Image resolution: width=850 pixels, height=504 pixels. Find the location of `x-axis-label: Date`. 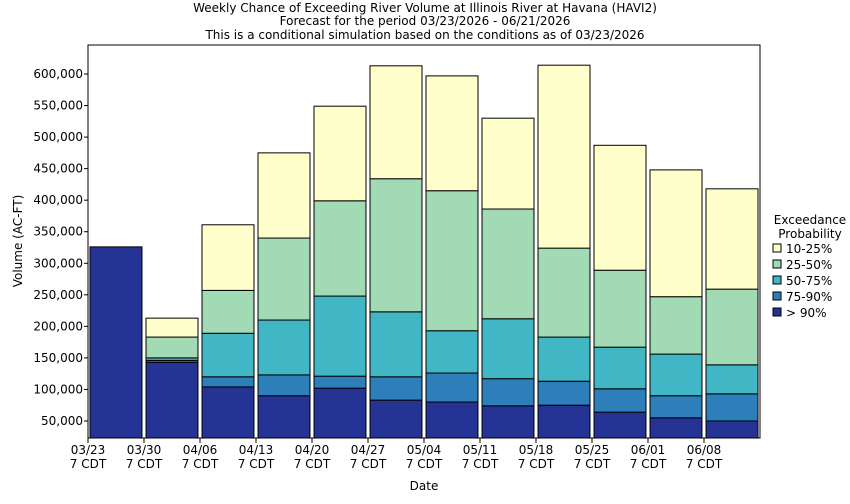

x-axis-label: Date is located at coordinates (424, 486).